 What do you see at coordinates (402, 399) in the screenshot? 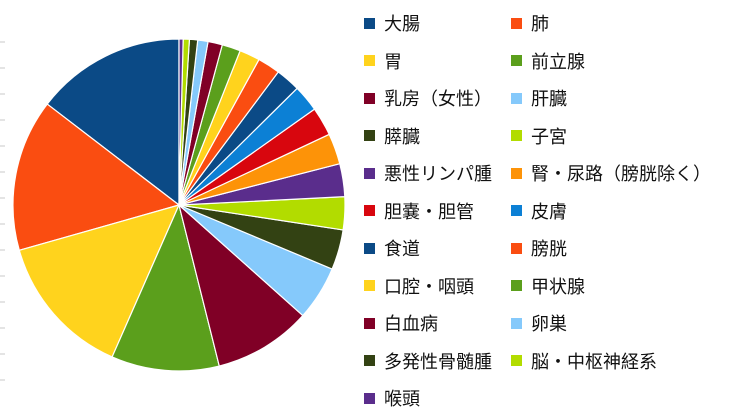
I see `legend-label: 喉頭` at bounding box center [402, 399].